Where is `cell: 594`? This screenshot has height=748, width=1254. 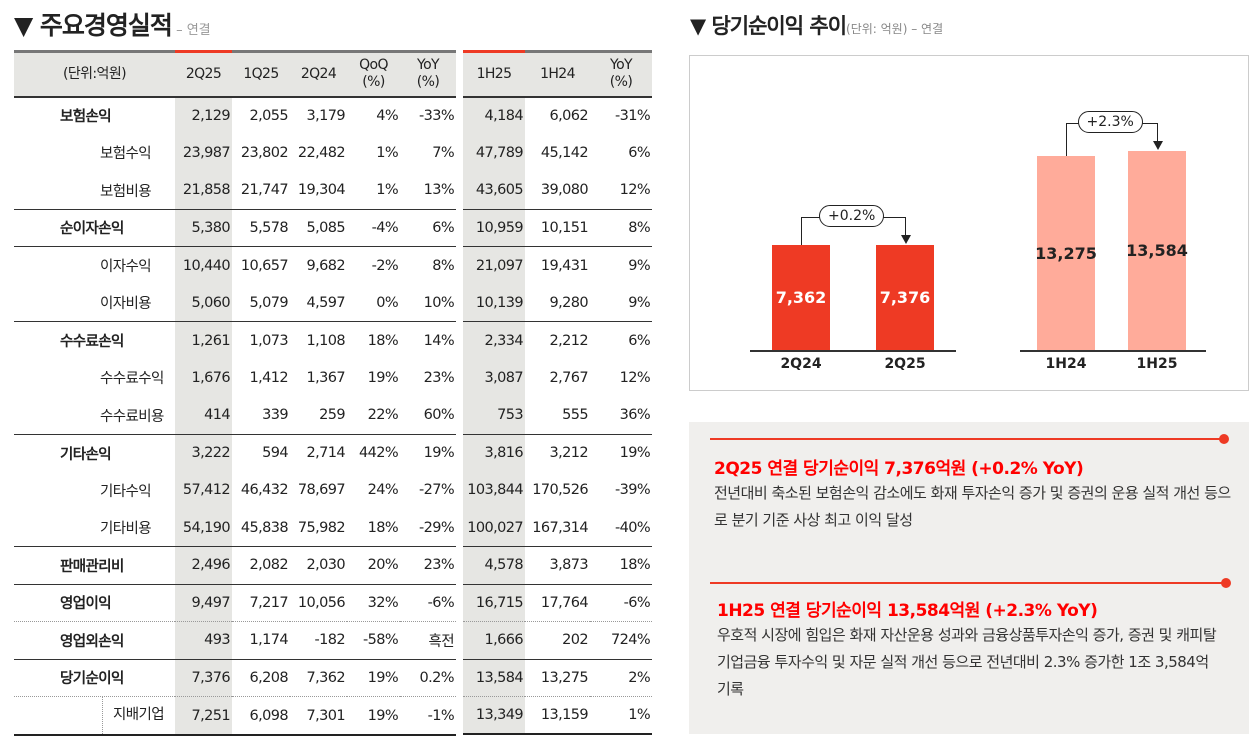 cell: 594 is located at coordinates (275, 453).